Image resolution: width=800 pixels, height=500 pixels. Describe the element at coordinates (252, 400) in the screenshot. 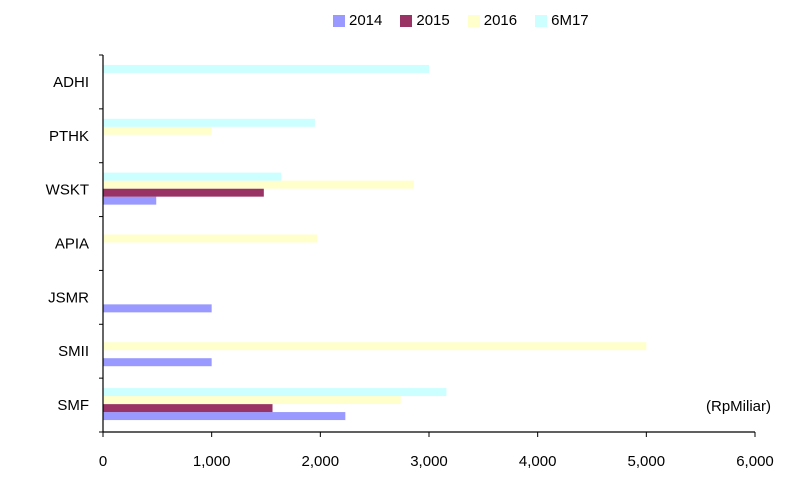

I see `bar-smf-2016` at that location.